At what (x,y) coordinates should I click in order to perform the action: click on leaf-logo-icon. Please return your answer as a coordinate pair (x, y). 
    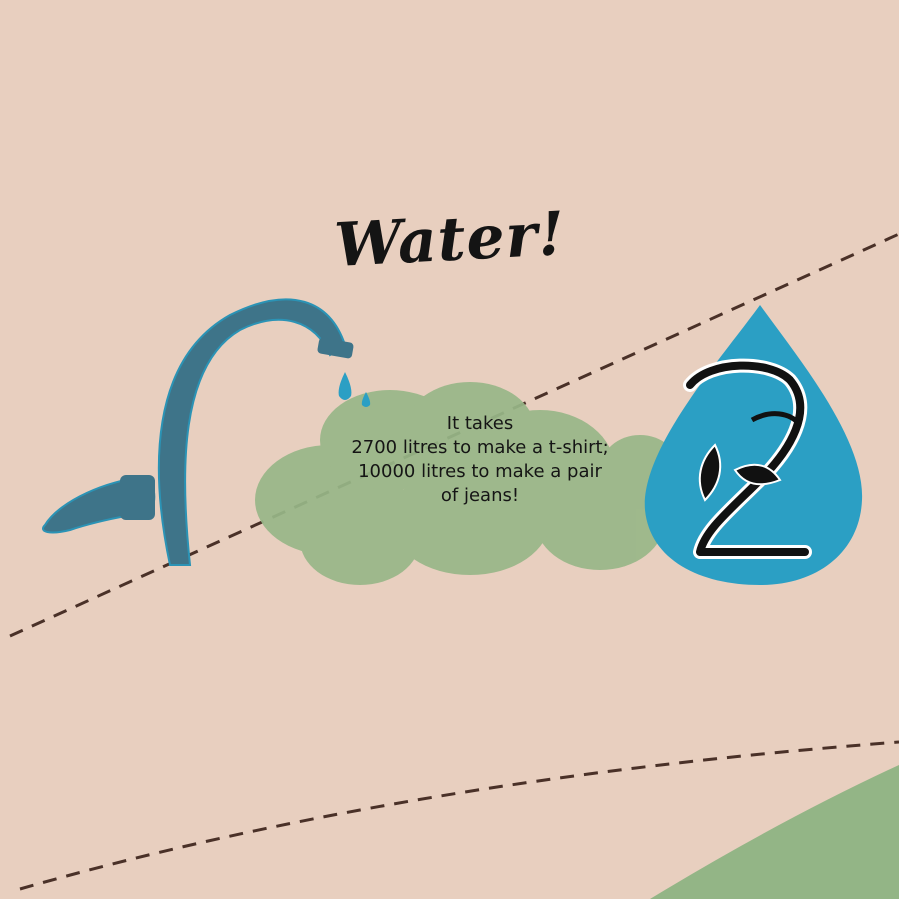
    Looking at the image, I should click on (747, 458).